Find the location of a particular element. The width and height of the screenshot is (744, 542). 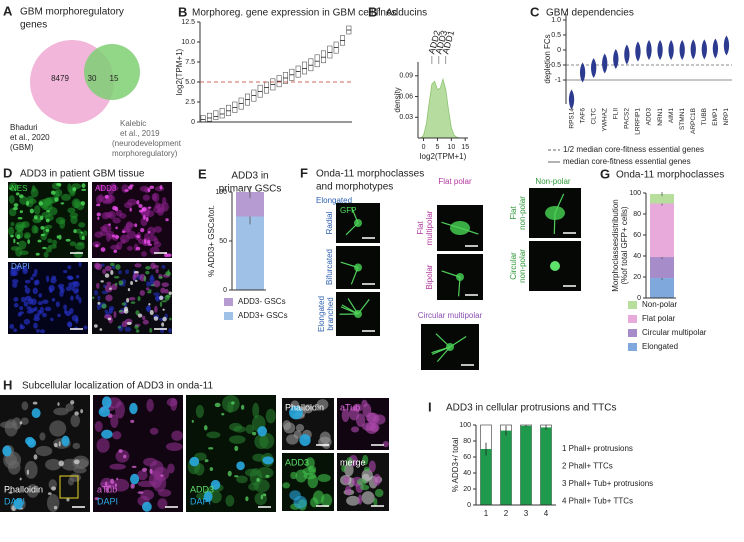

y-tick-label: 100 is located at coordinates (635, 193).